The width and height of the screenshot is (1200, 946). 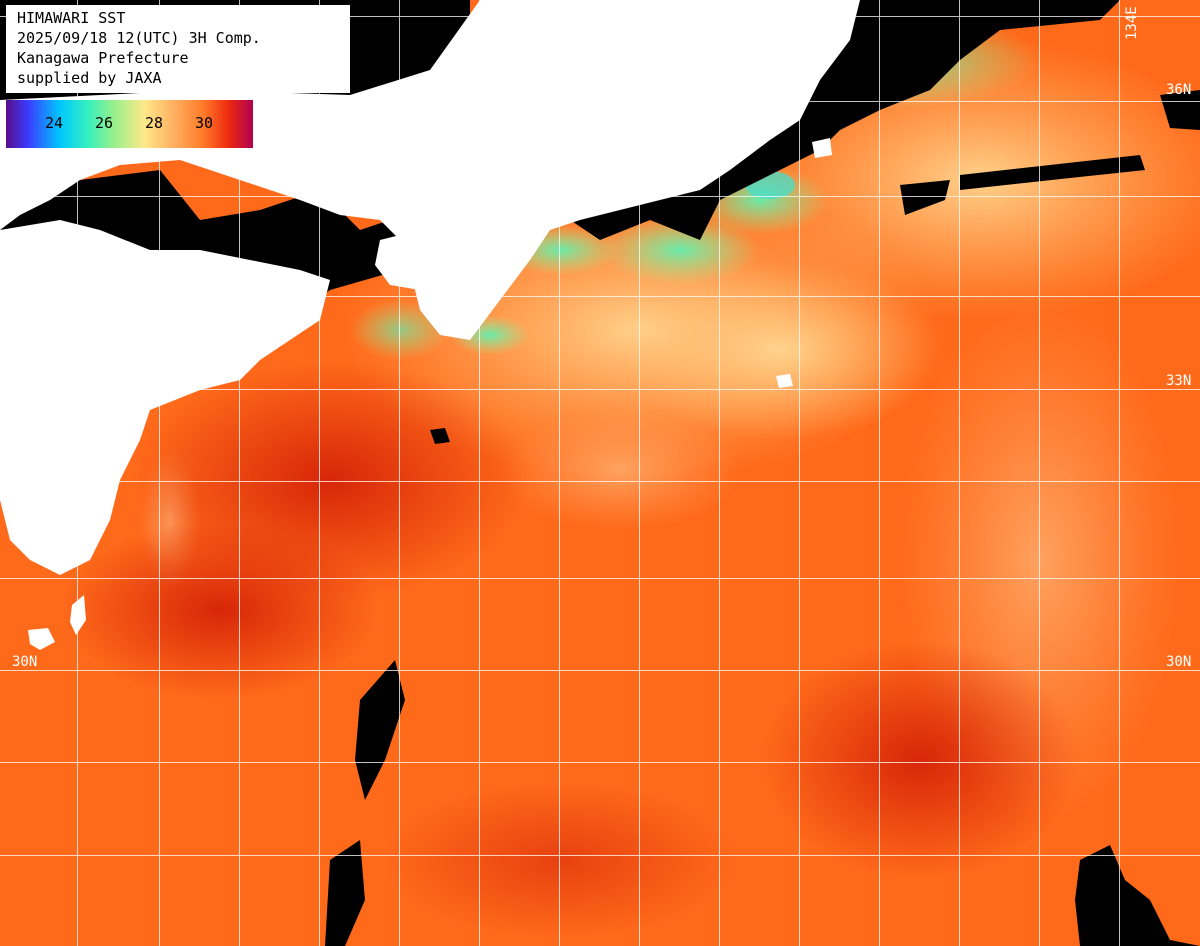 What do you see at coordinates (492, 23) in the screenshot?
I see `longitude-label-136e: 136E` at bounding box center [492, 23].